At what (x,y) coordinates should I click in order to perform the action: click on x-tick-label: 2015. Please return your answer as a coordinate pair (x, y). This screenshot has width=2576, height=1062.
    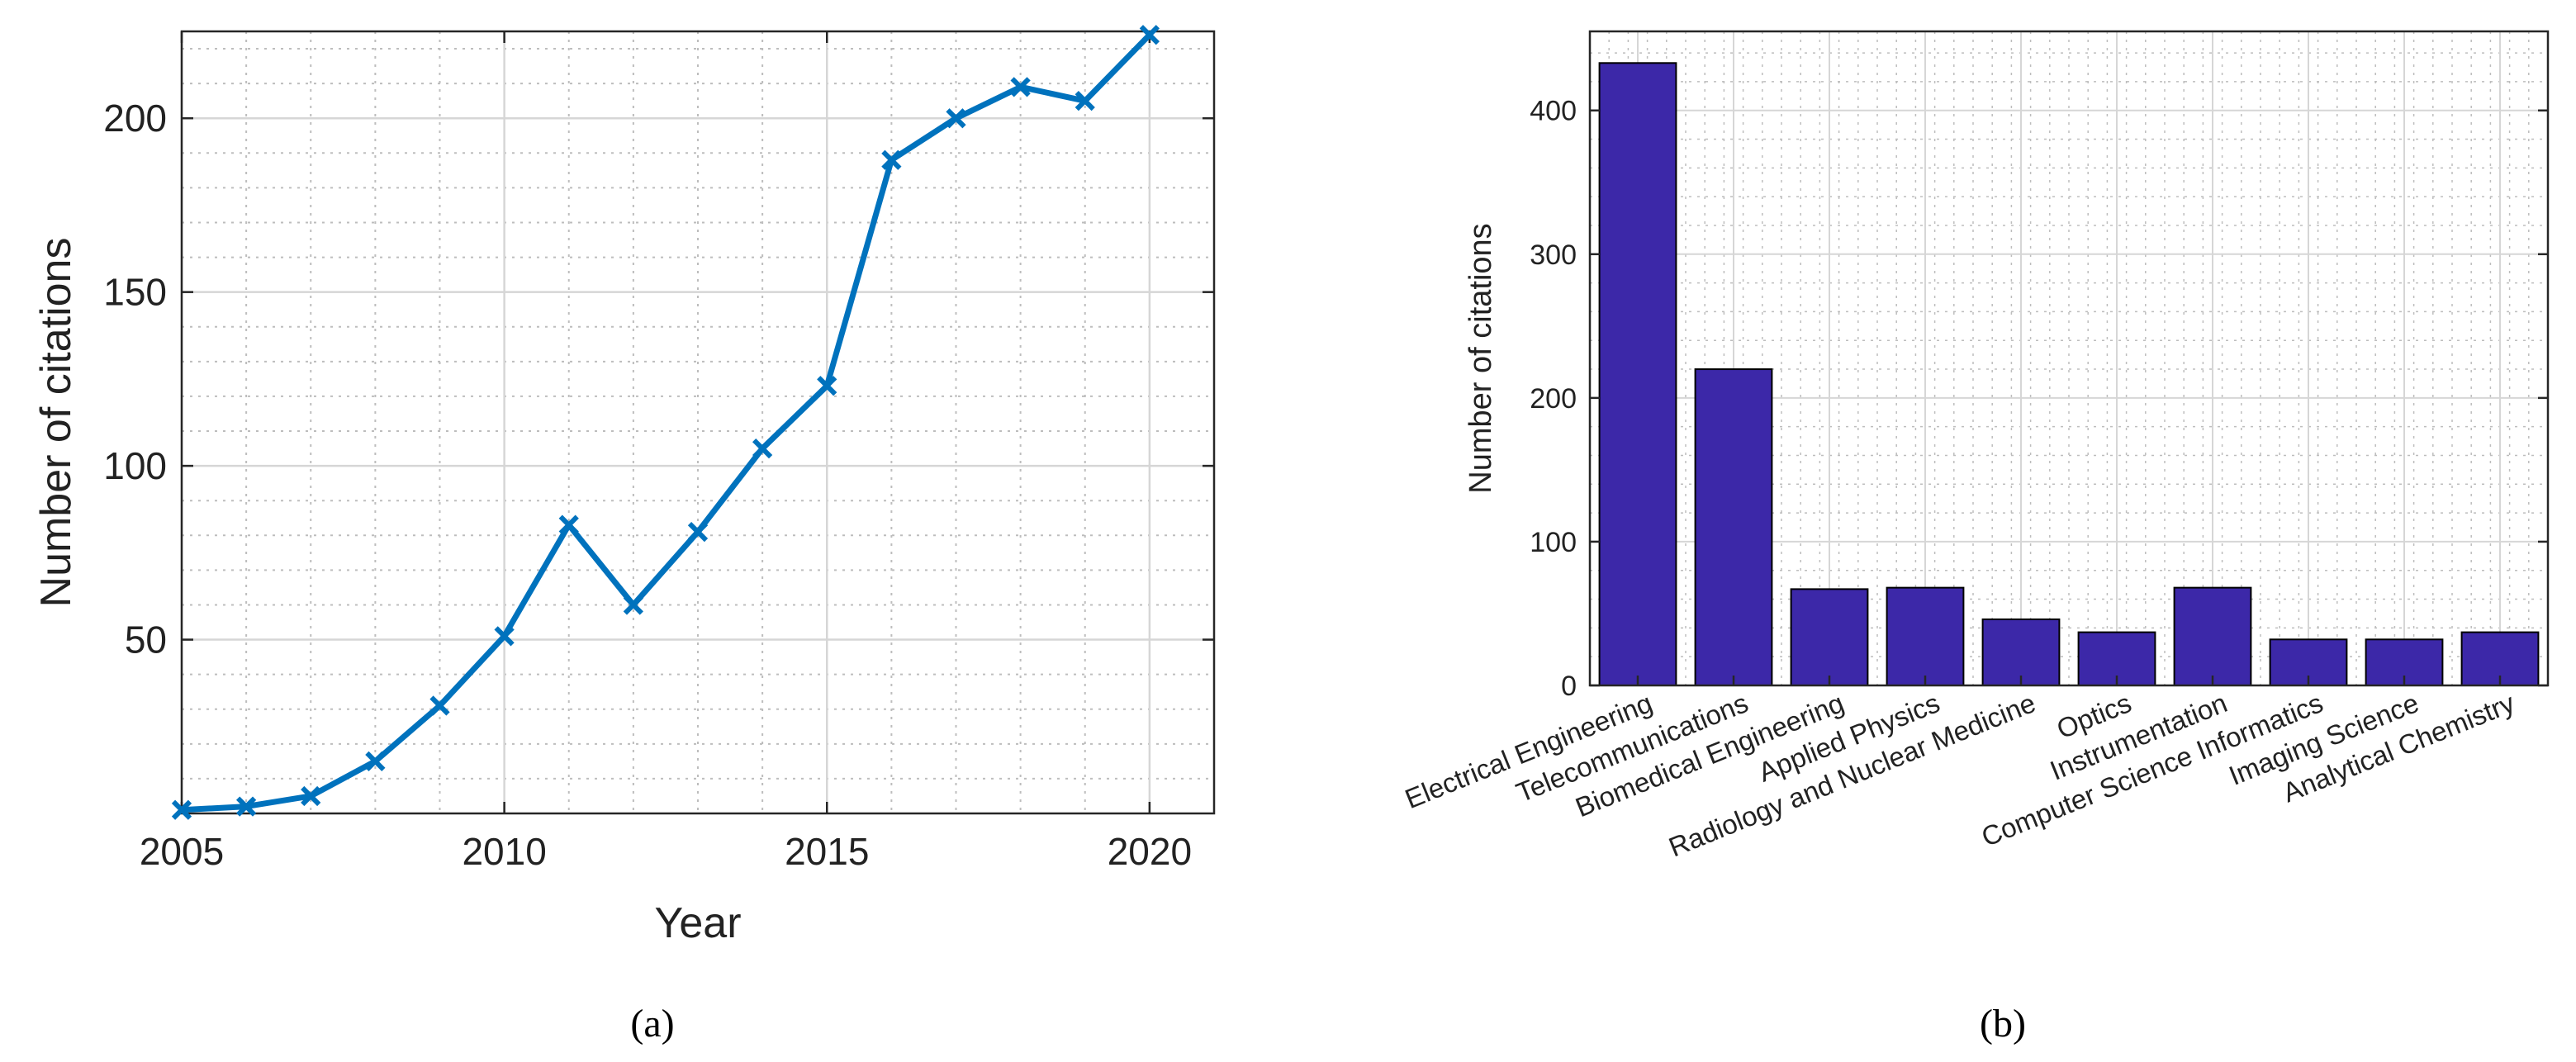
    Looking at the image, I should click on (827, 851).